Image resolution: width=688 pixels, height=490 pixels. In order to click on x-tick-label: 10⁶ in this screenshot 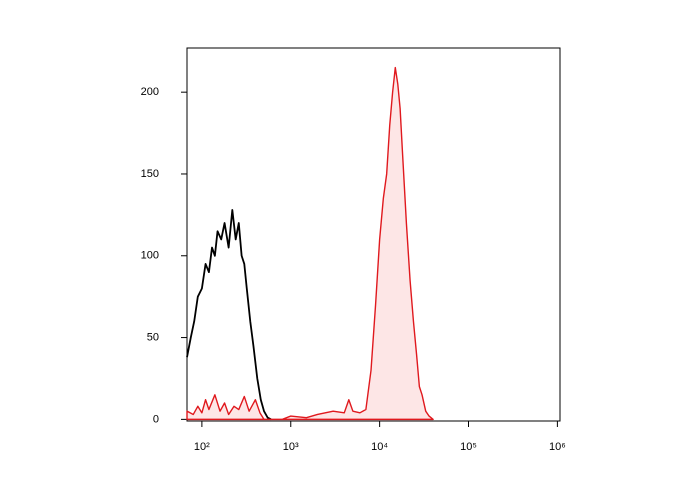, I will do `click(557, 447)`.